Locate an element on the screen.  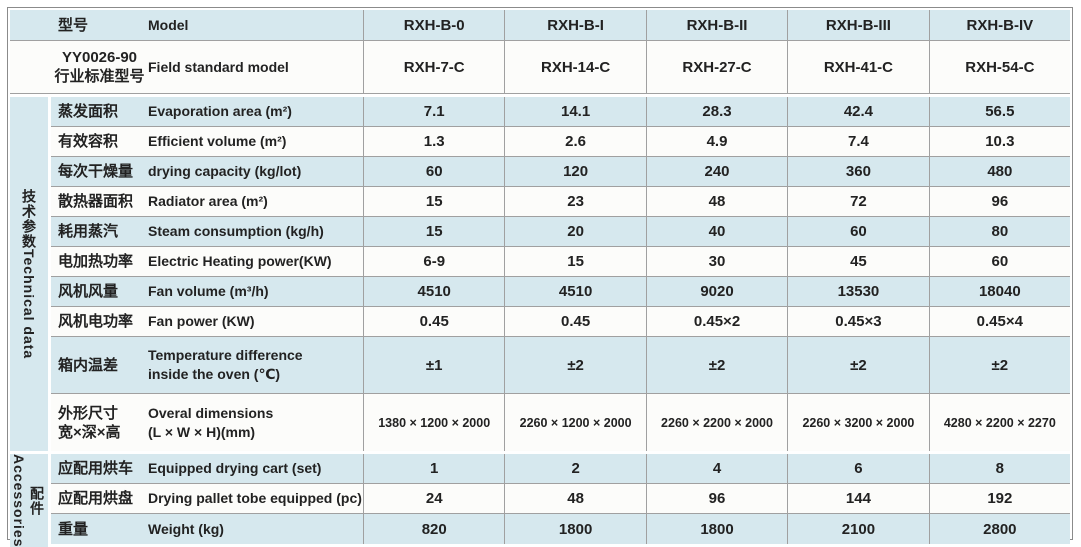
value-cell: 80 is located at coordinates (999, 231).